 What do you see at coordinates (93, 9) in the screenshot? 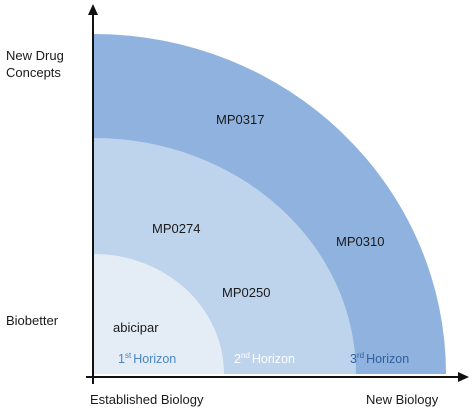
I see `y-axis-arrowhead` at bounding box center [93, 9].